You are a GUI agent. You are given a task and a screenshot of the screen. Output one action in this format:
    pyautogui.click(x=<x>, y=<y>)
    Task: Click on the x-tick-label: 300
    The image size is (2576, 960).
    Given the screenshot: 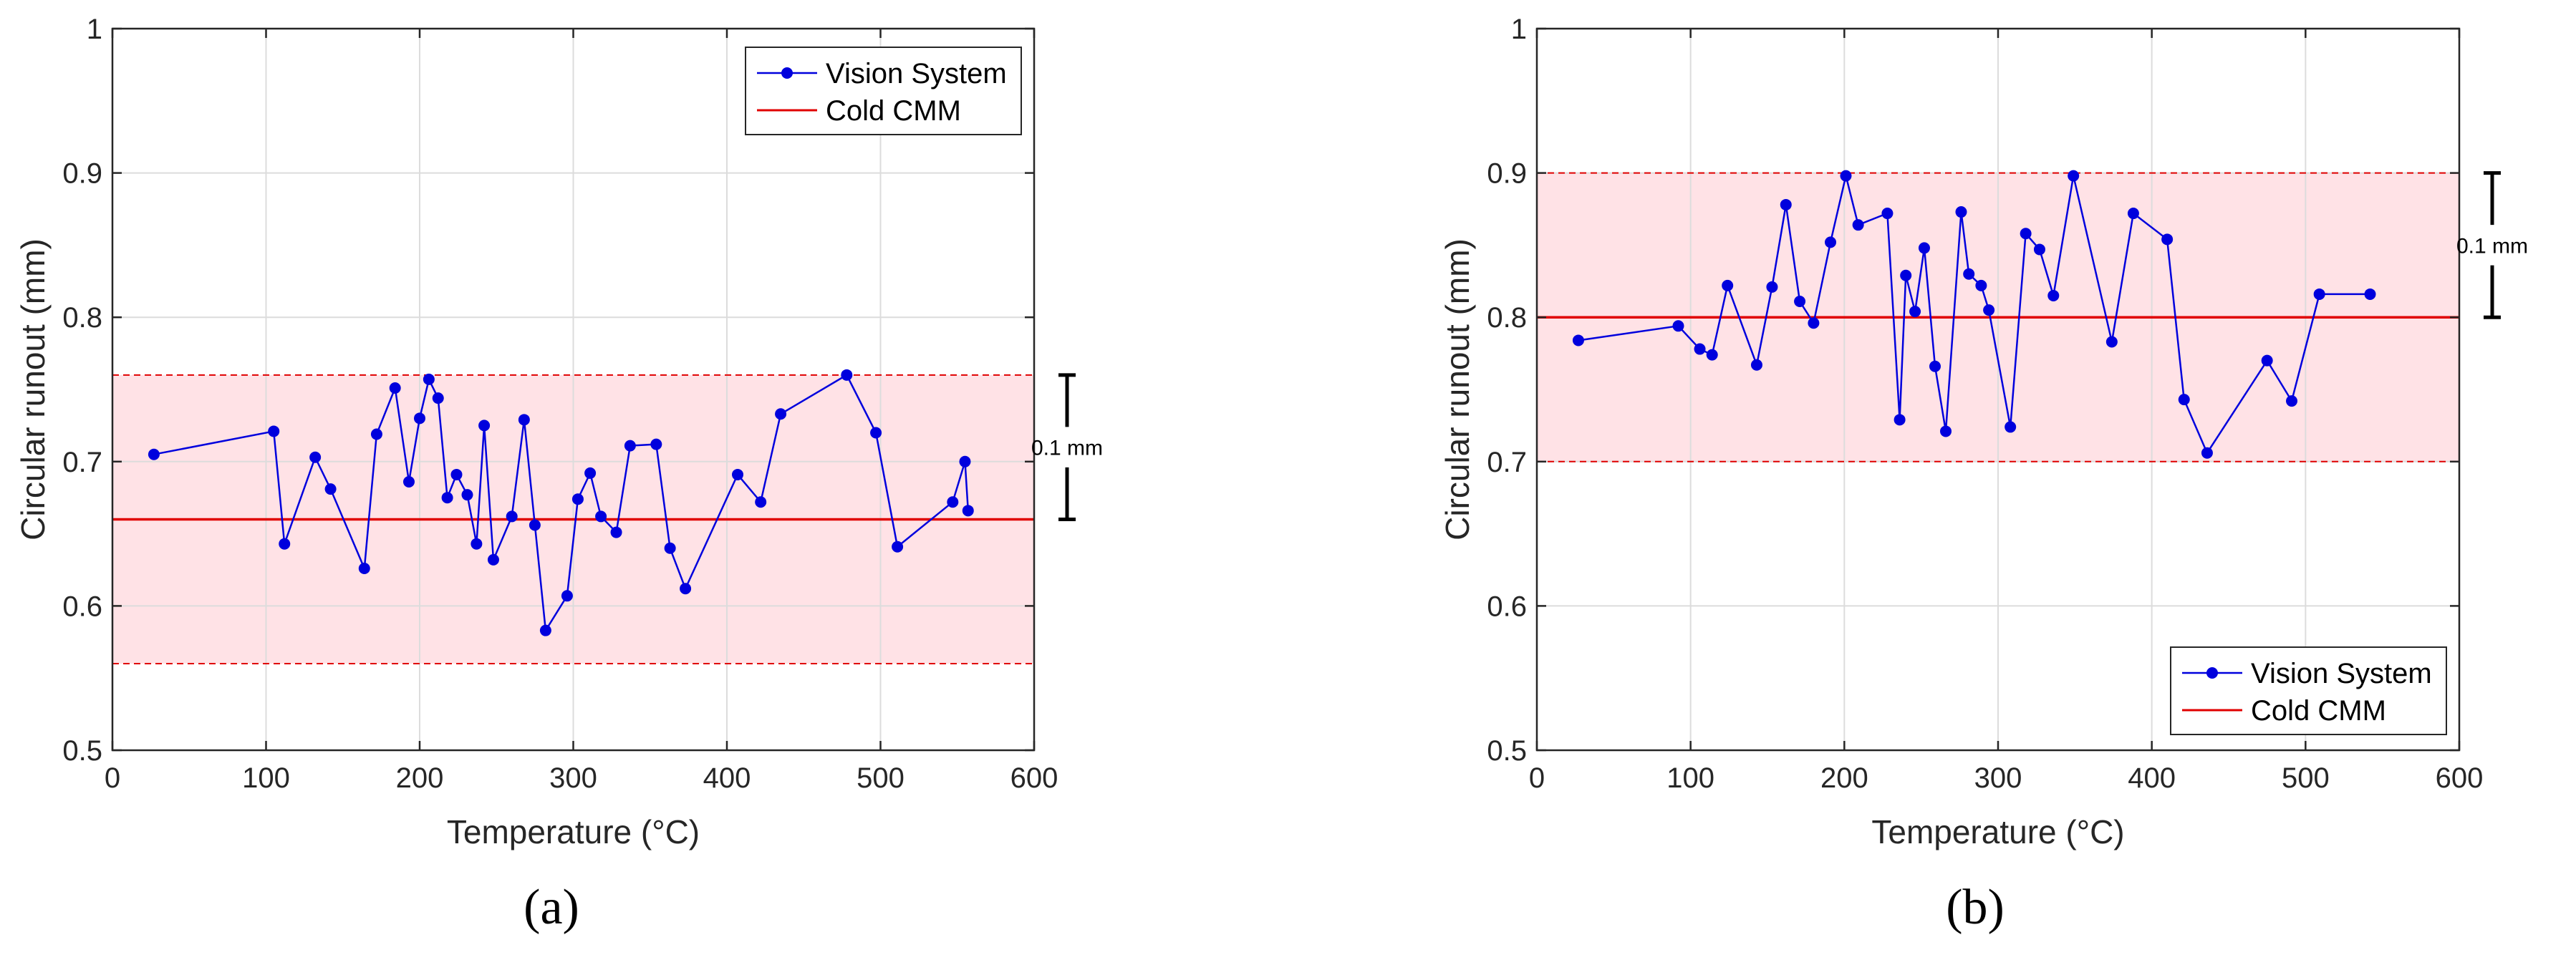 What is the action you would take?
    pyautogui.click(x=1998, y=778)
    